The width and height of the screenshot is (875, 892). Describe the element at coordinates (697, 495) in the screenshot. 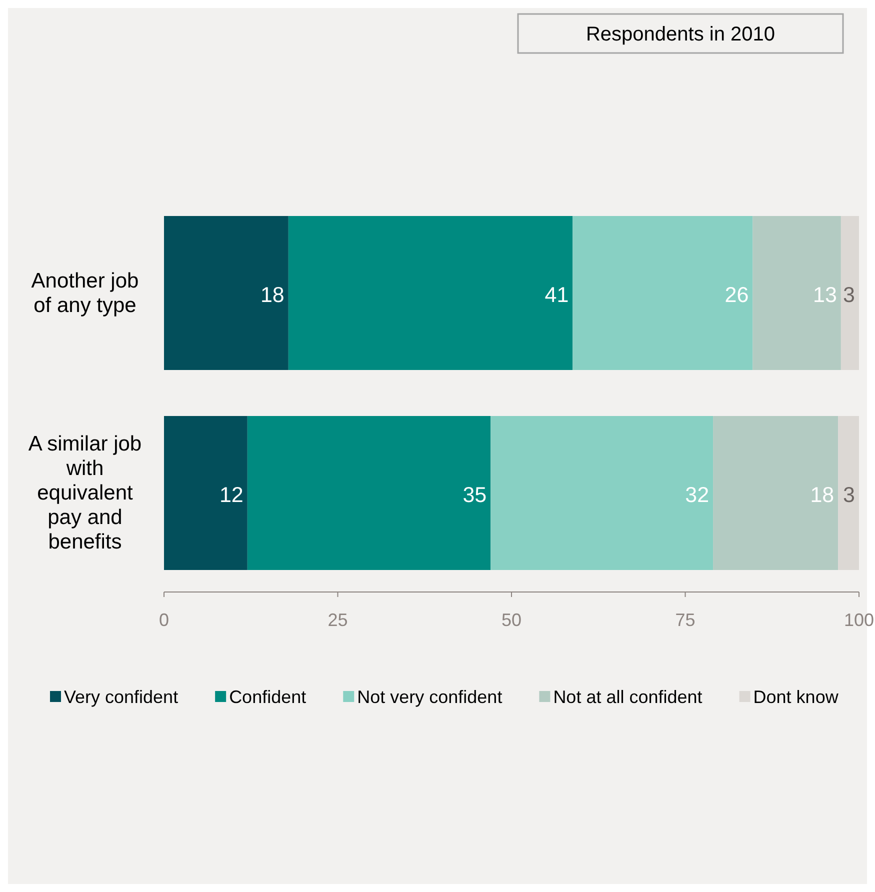

I see `data-label: 32` at that location.